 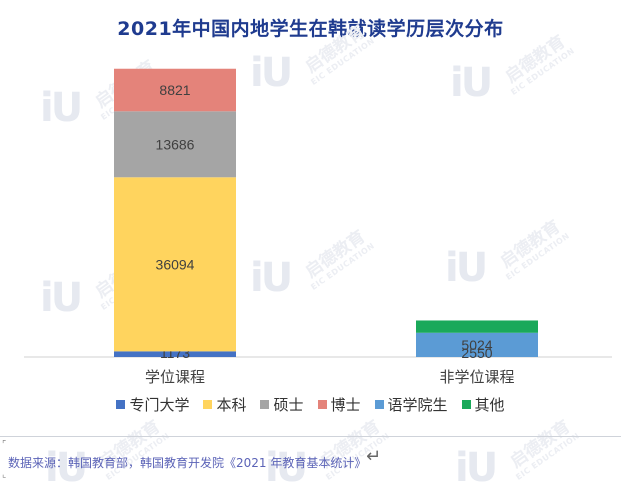 I want to click on legend-item-2: 硕士, so click(x=282, y=404).